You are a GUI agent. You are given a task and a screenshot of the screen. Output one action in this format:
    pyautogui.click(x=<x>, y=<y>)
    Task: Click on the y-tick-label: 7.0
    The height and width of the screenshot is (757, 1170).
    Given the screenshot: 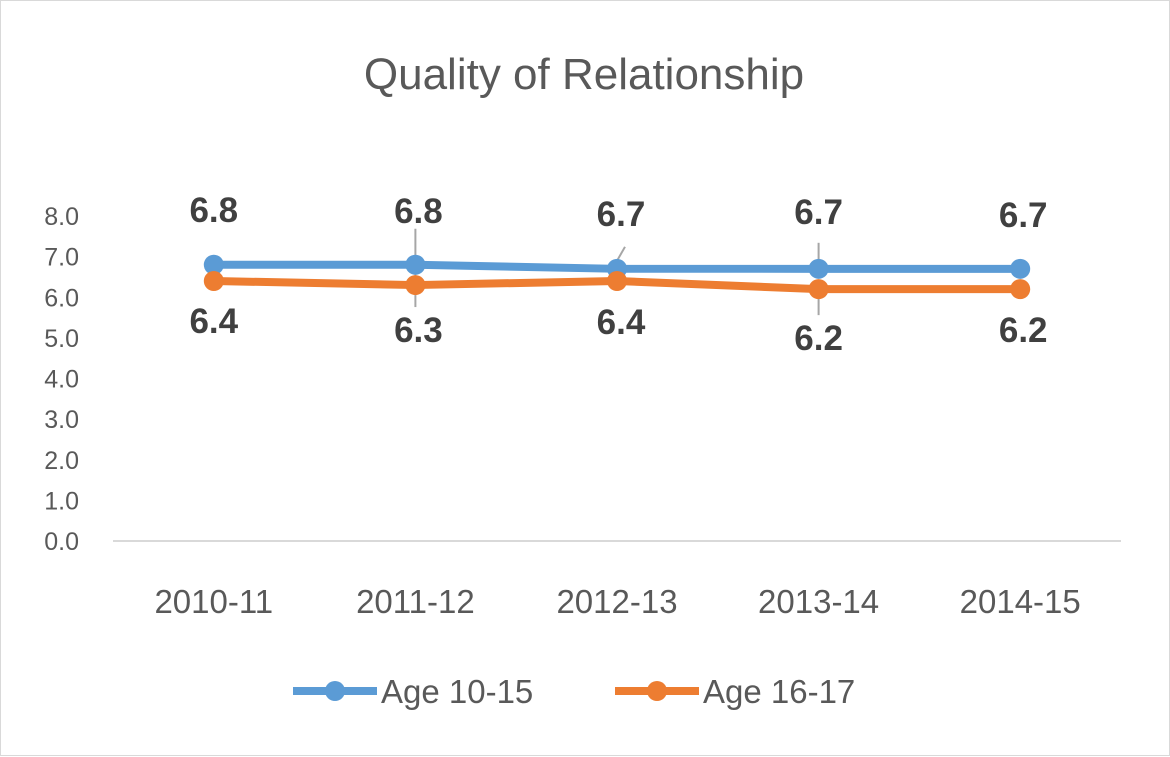 What is the action you would take?
    pyautogui.click(x=61, y=258)
    